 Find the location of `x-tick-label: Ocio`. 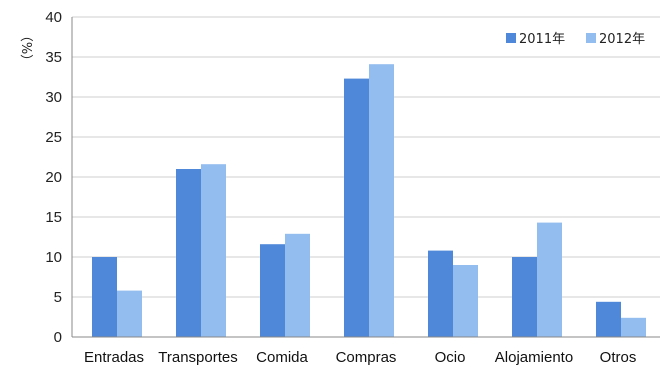

x-tick-label: Ocio is located at coordinates (450, 357).